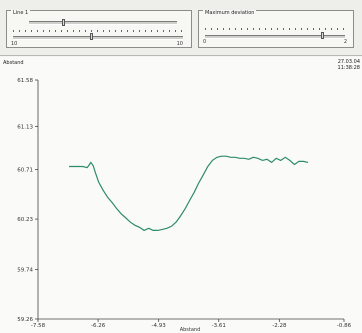 Image resolution: width=362 pixels, height=333 pixels. What do you see at coordinates (14, 44) in the screenshot?
I see `line-min-label: 10` at bounding box center [14, 44].